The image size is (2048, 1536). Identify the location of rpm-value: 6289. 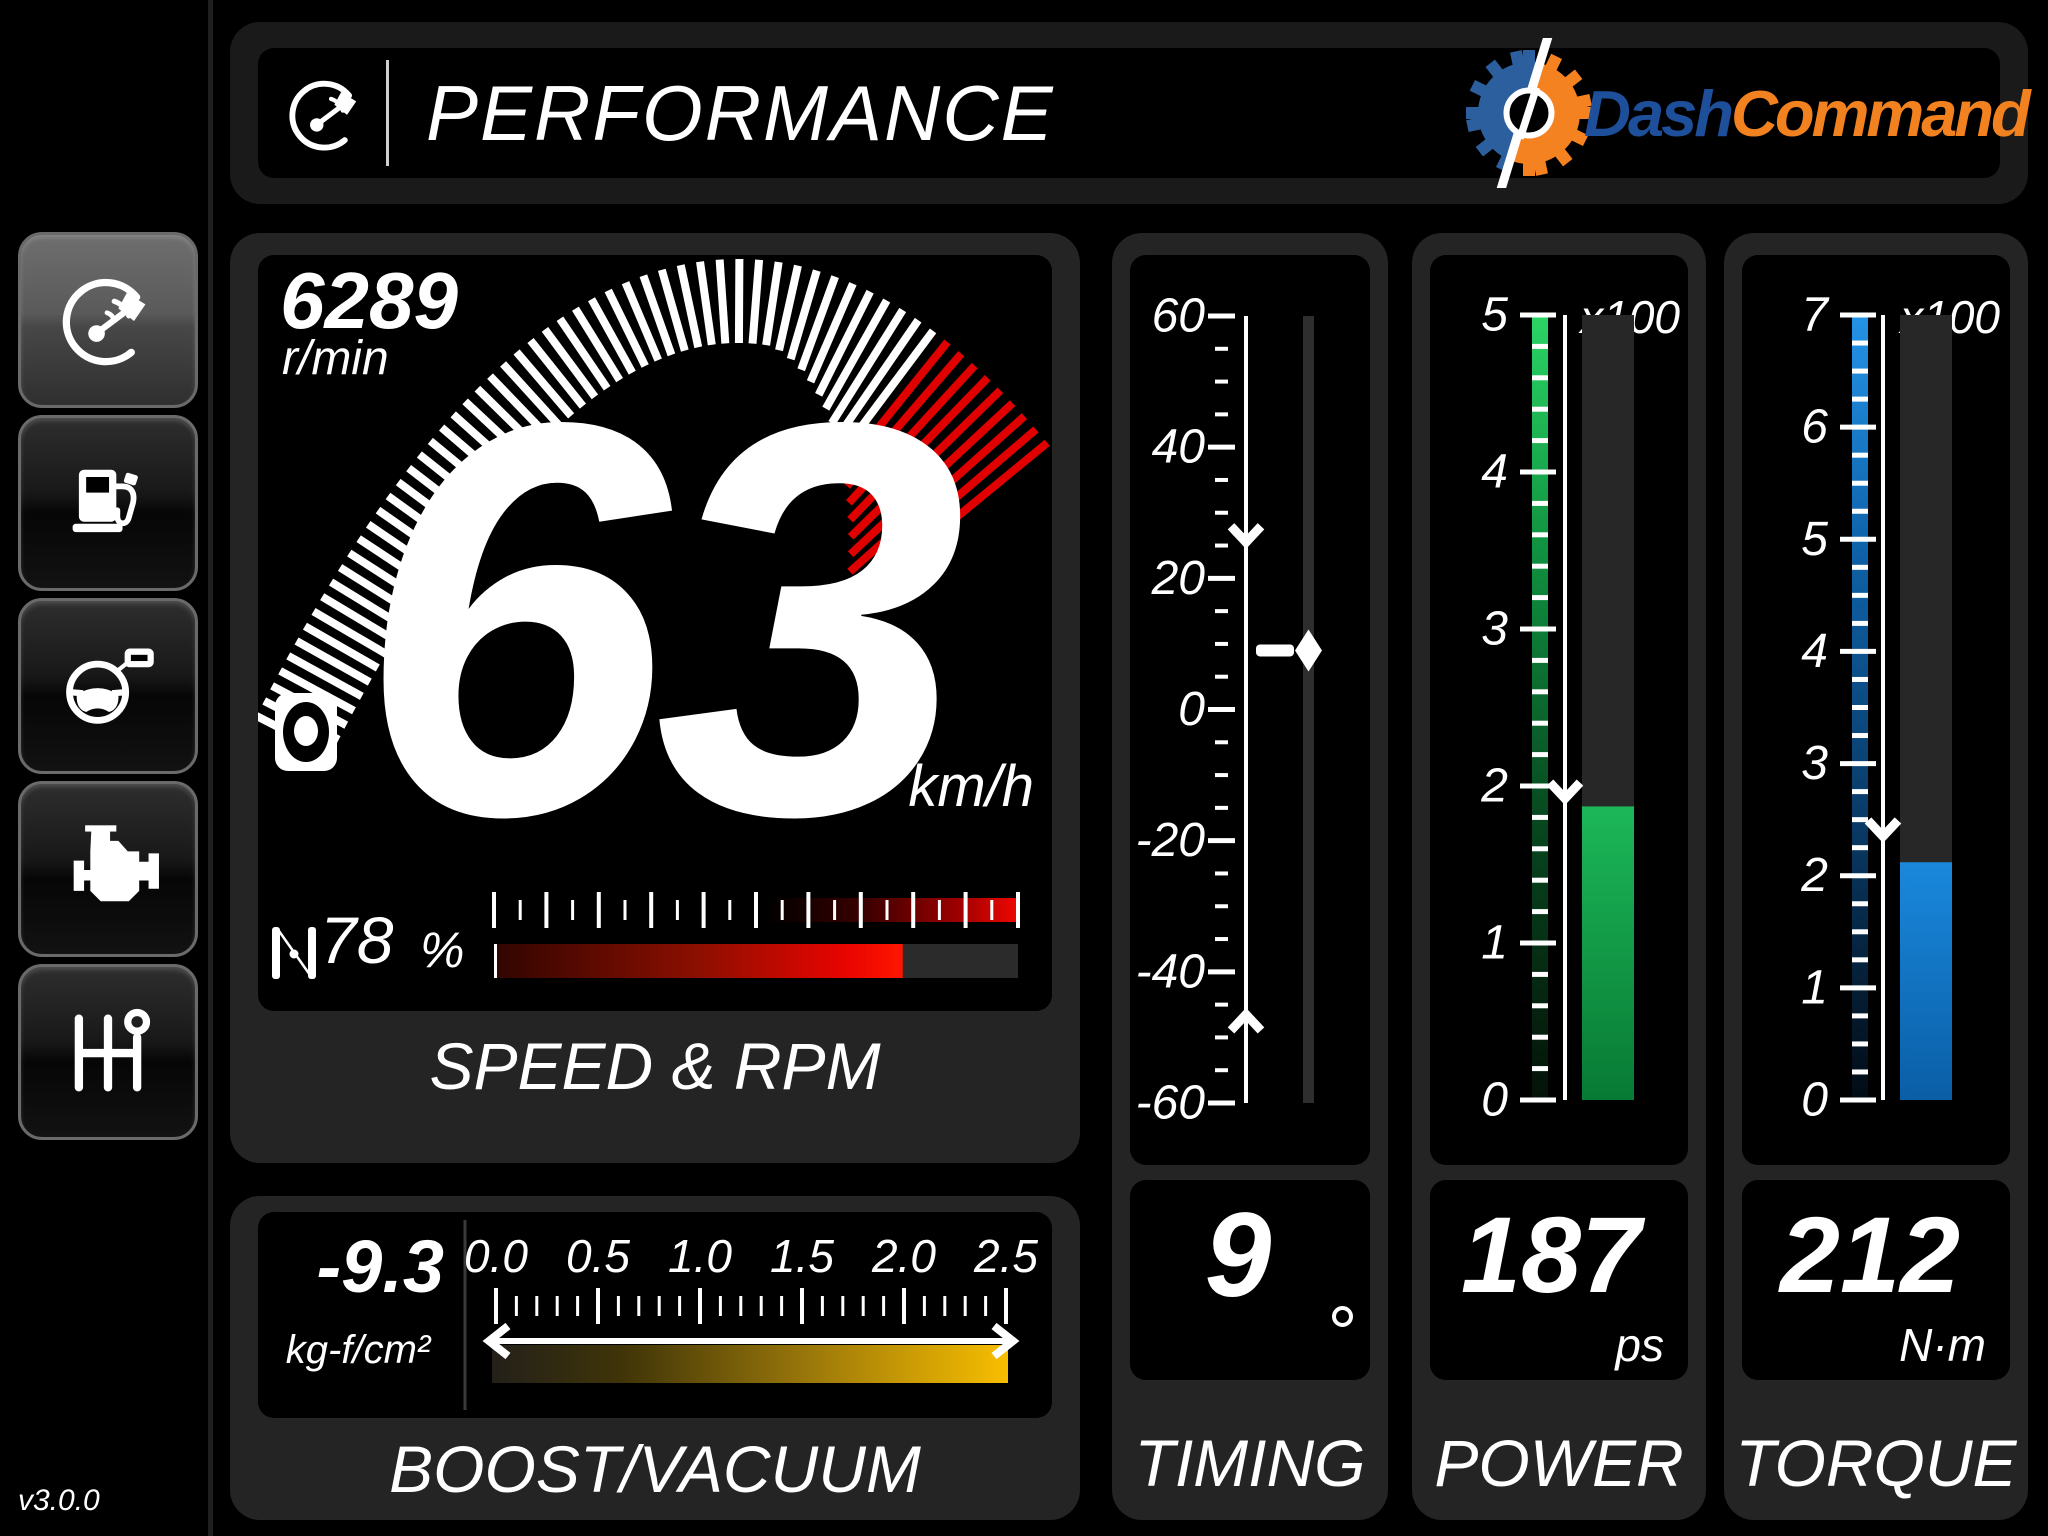
(369, 300).